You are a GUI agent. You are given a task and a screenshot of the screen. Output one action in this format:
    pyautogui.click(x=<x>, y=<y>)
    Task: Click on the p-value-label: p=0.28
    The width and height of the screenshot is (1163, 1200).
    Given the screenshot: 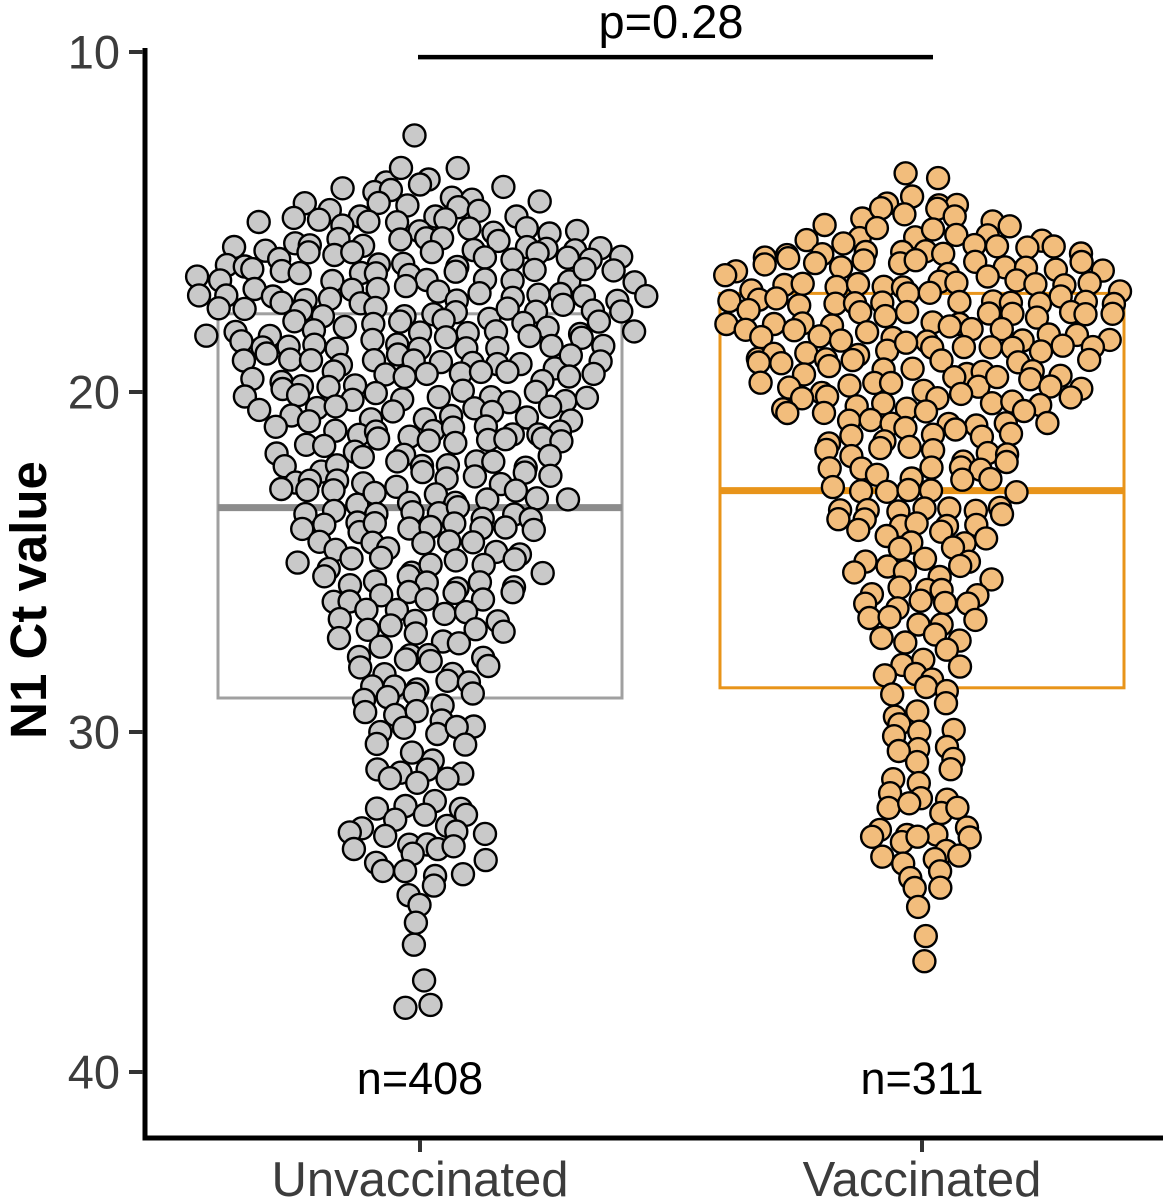 What is the action you would take?
    pyautogui.click(x=670, y=24)
    